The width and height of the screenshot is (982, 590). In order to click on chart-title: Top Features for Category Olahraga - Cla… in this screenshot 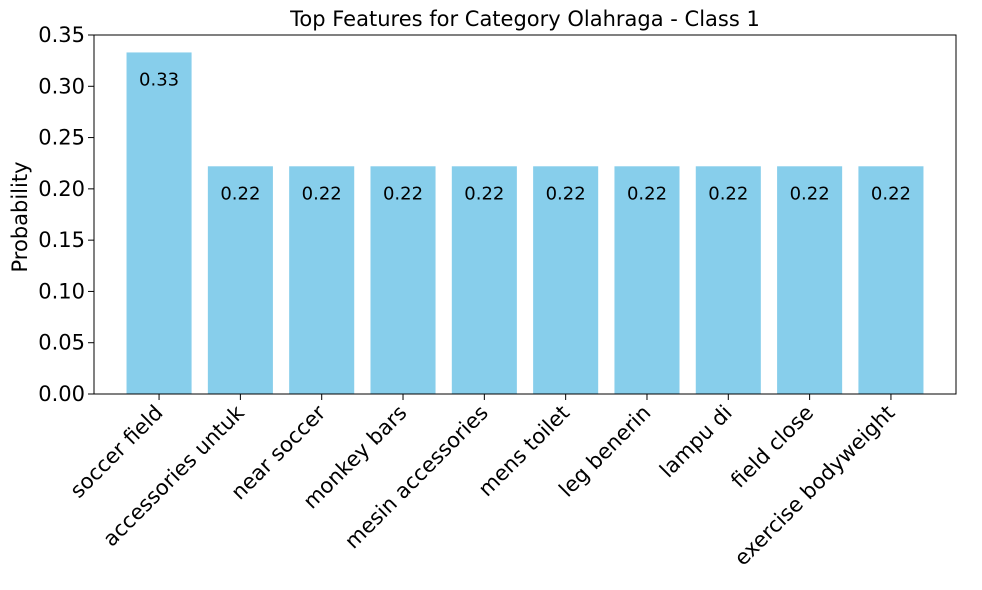, I will do `click(524, 19)`.